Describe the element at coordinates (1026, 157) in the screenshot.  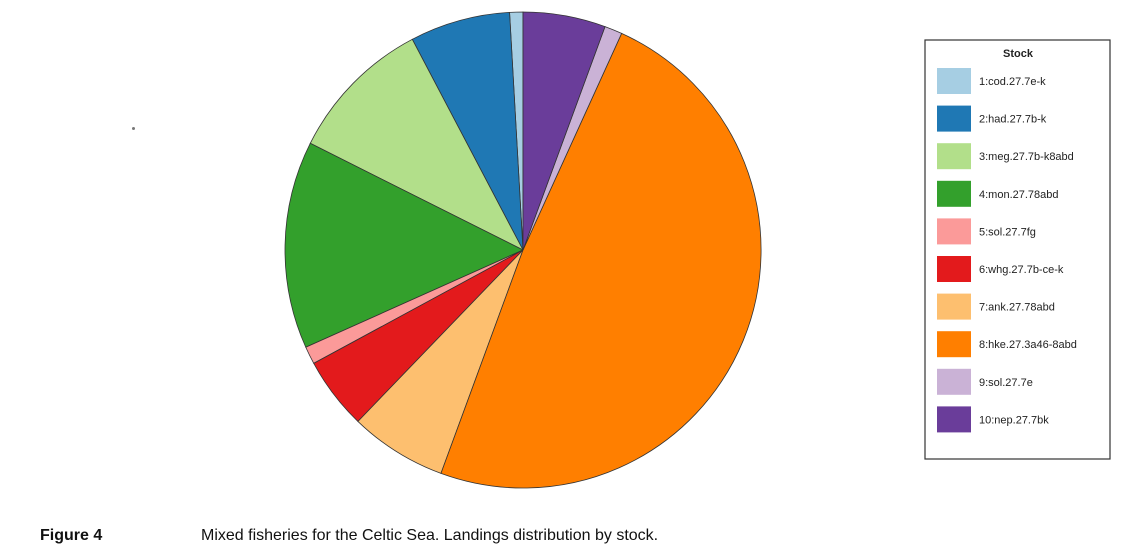
I see `legend-label-3: 3:meg.27.7b-k8abd` at that location.